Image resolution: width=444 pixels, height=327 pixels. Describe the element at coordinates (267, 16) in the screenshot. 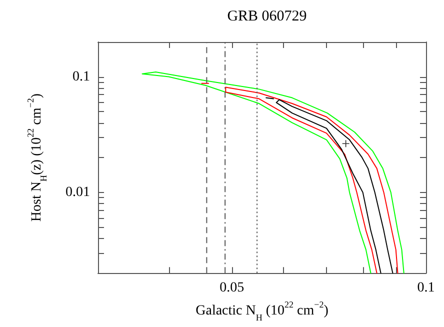

I see `chart-title: GRB 060729` at that location.